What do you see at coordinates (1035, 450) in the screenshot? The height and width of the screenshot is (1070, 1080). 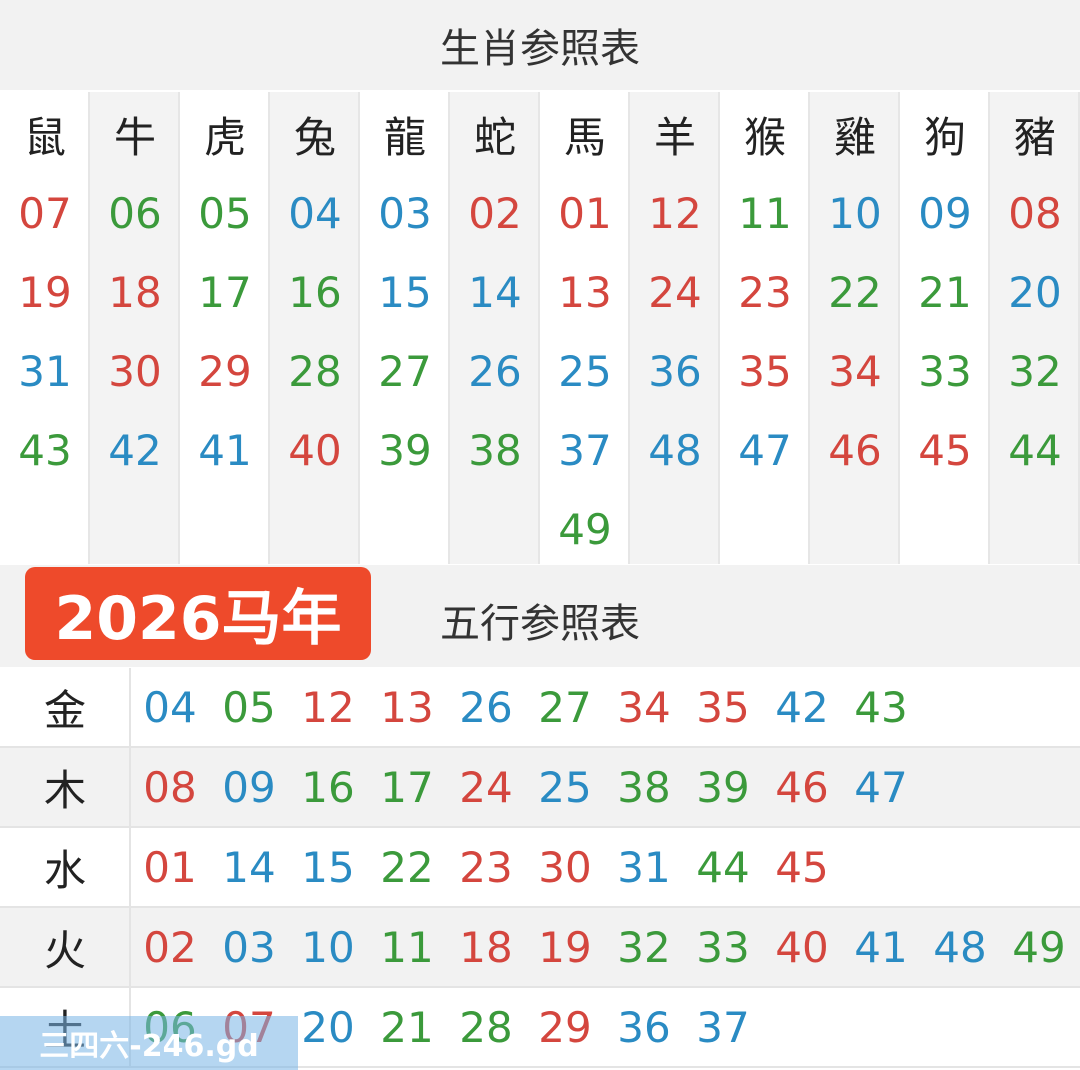 I see `zodiac-number: 44` at bounding box center [1035, 450].